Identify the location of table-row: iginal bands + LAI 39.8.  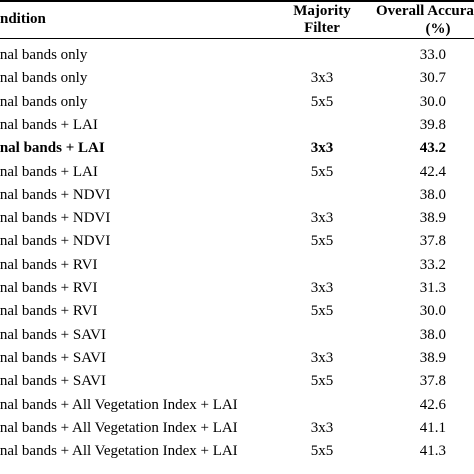
(237, 125).